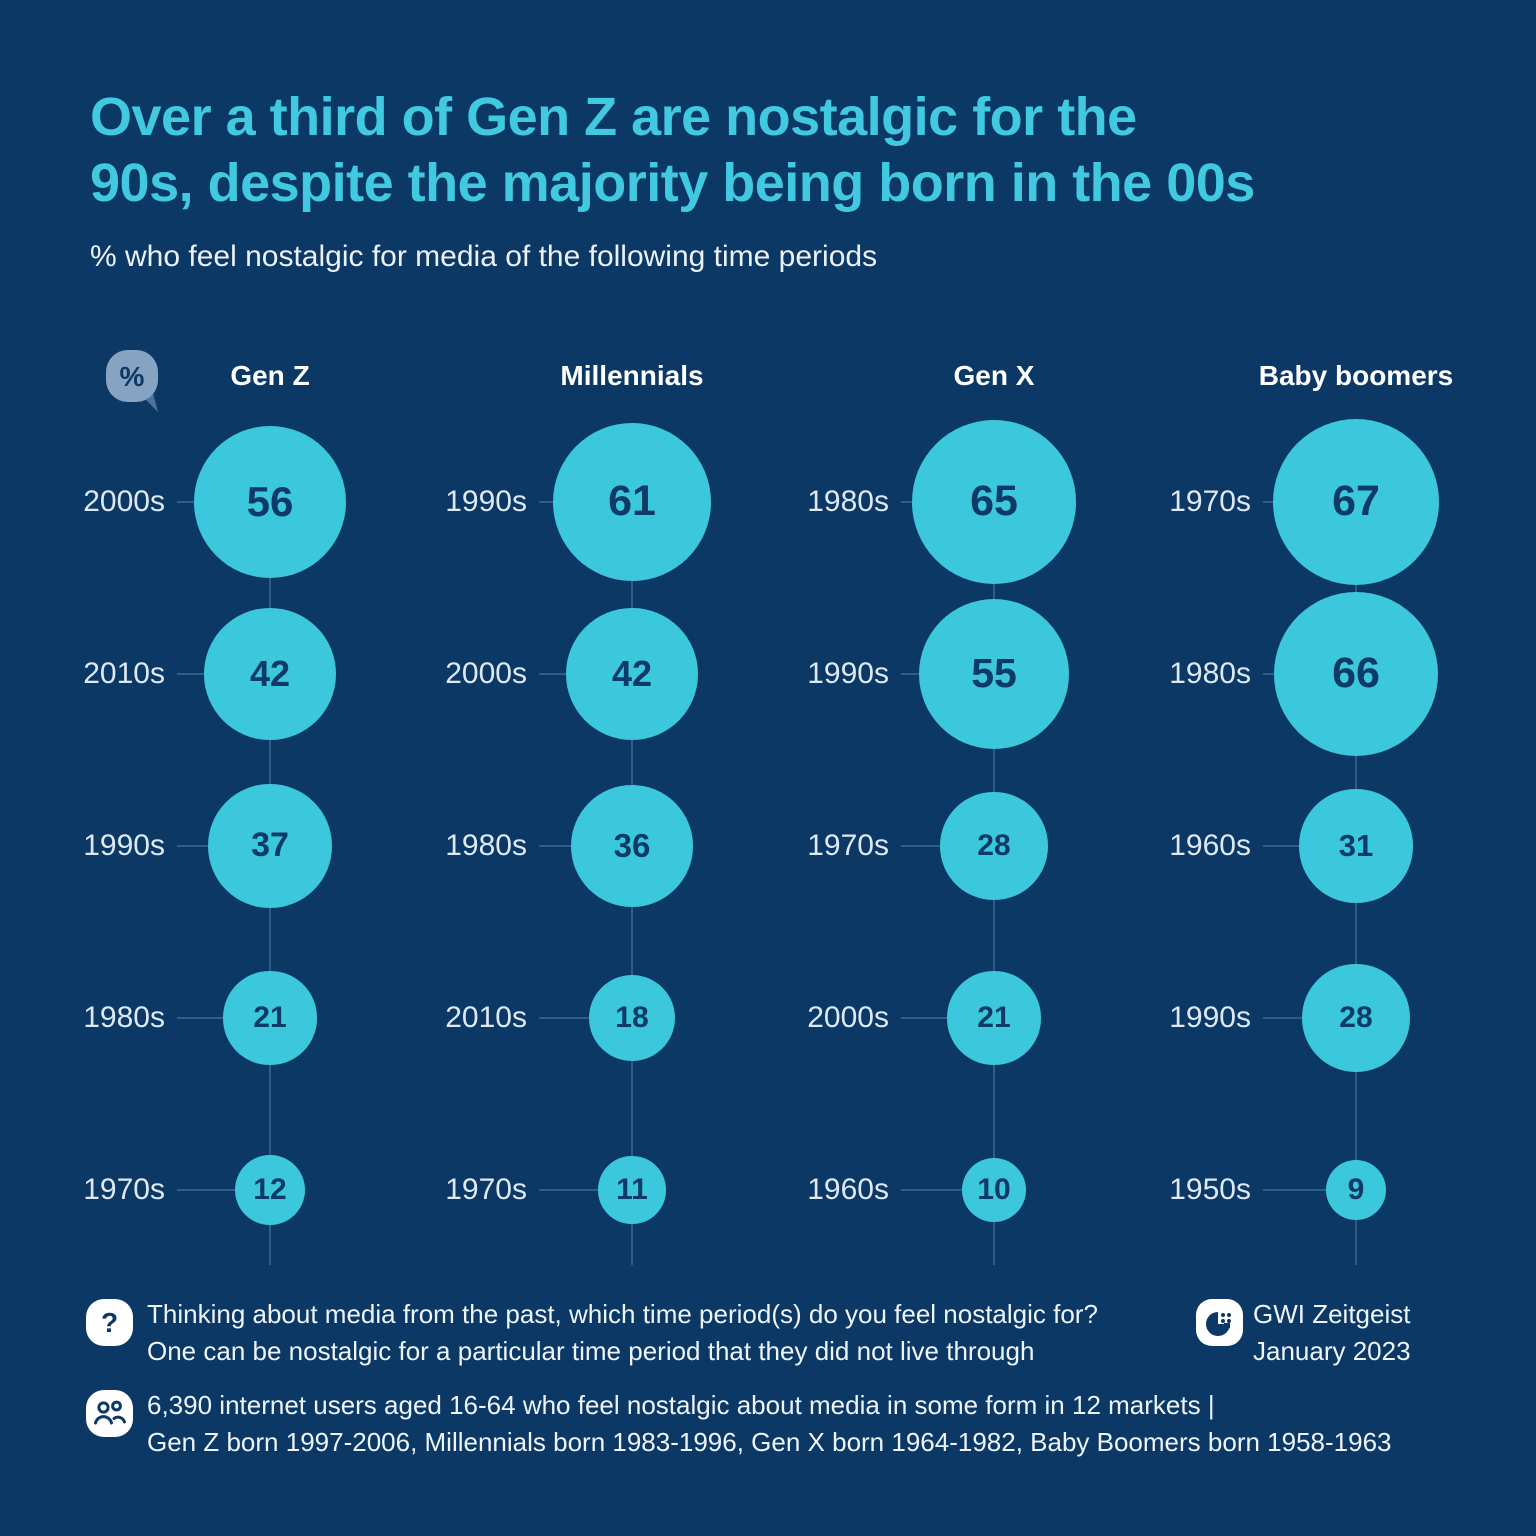 The width and height of the screenshot is (1536, 1536). I want to click on bubble-gen-x-1990s: 55, so click(994, 674).